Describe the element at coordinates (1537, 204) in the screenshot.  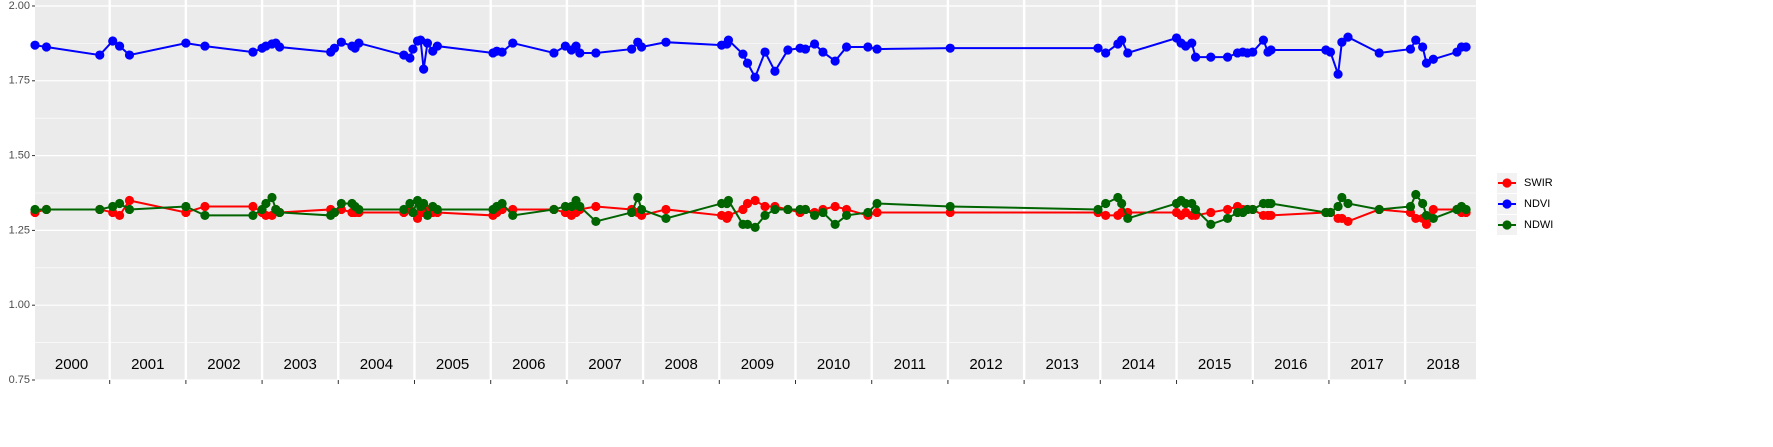
I see `legend-label: NDVI` at that location.